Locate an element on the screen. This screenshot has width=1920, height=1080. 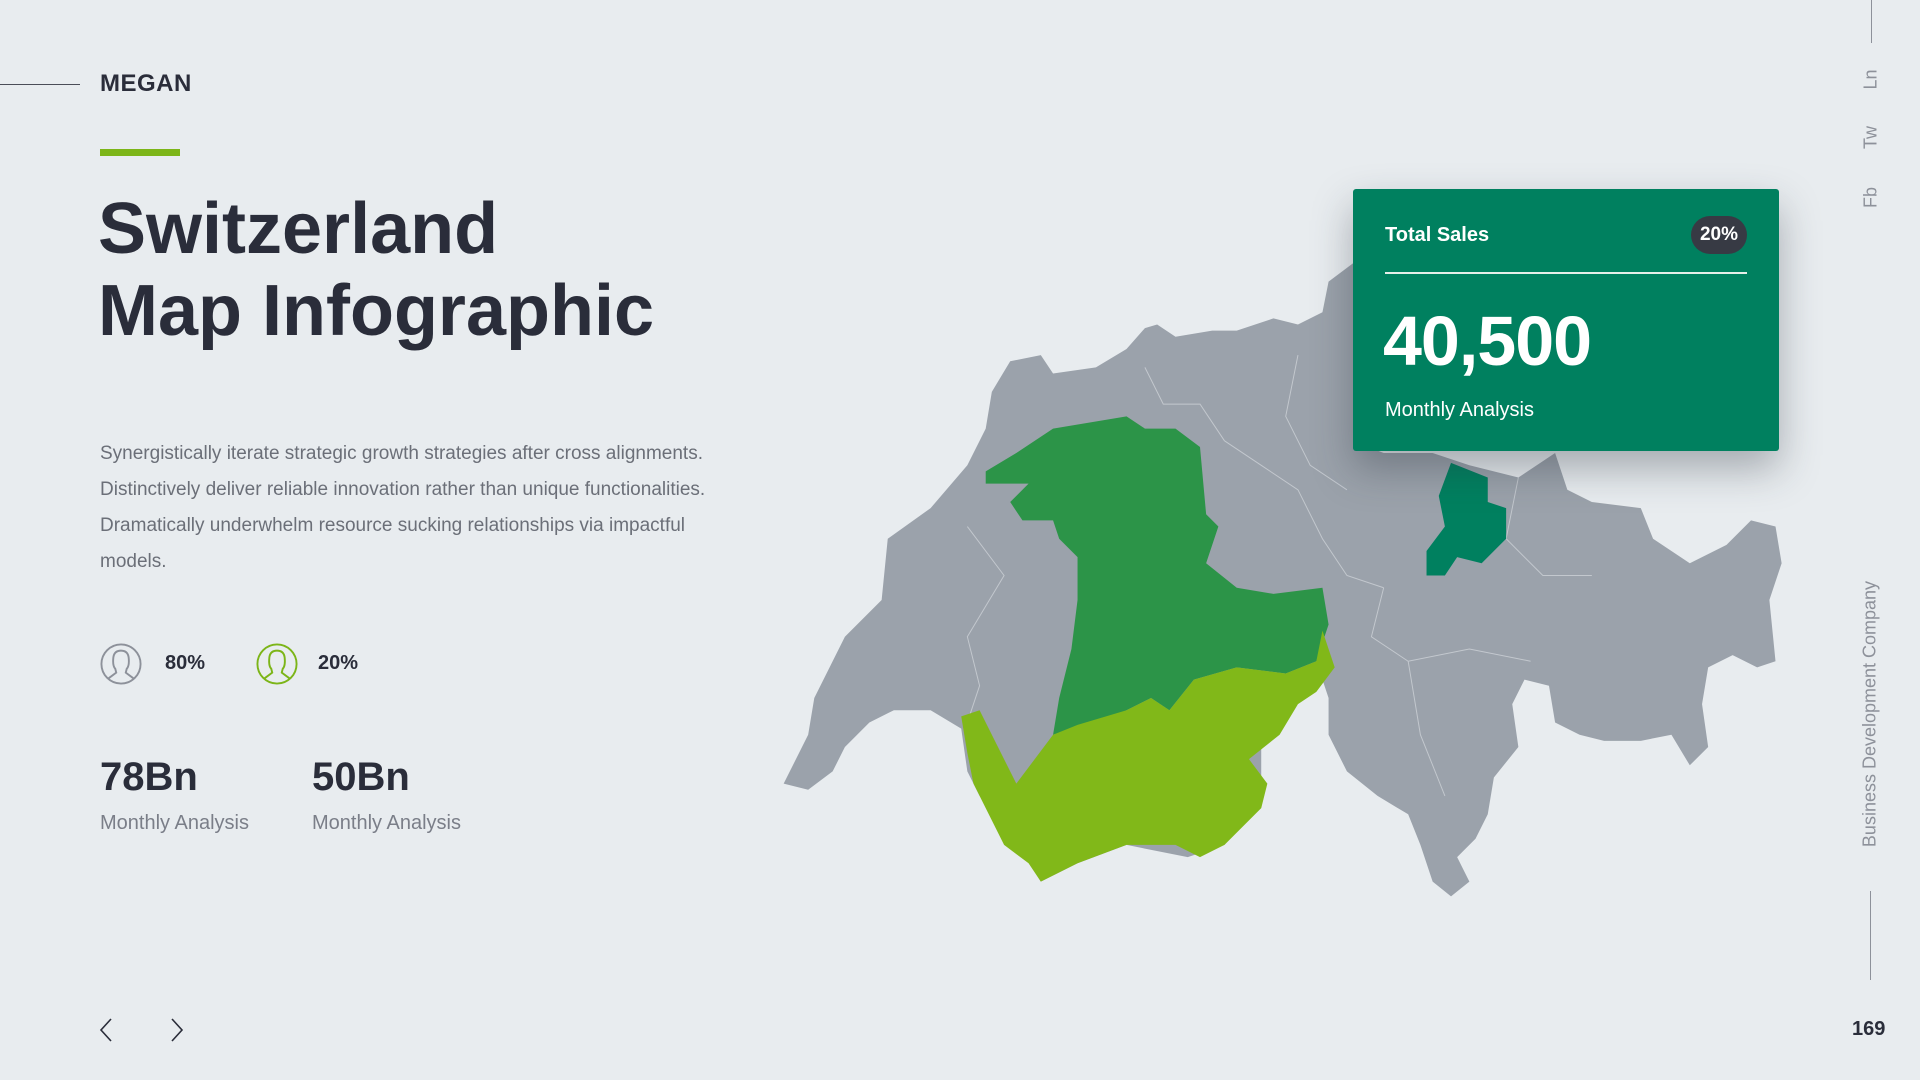
total-sales-card: Total Sales 20% 40,500 Monthly Analysis is located at coordinates (1566, 320).